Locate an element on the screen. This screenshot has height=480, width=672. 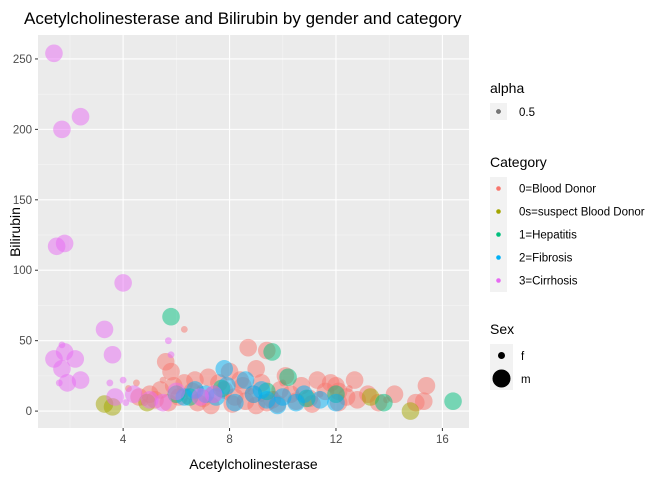
legend-category-label: 0s=suspect Blood Donor is located at coordinates (582, 213).